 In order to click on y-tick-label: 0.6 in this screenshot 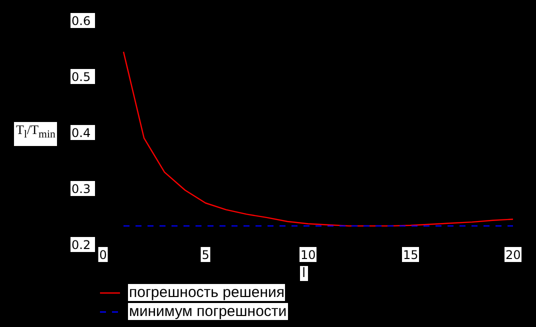, I will do `click(81, 21)`.